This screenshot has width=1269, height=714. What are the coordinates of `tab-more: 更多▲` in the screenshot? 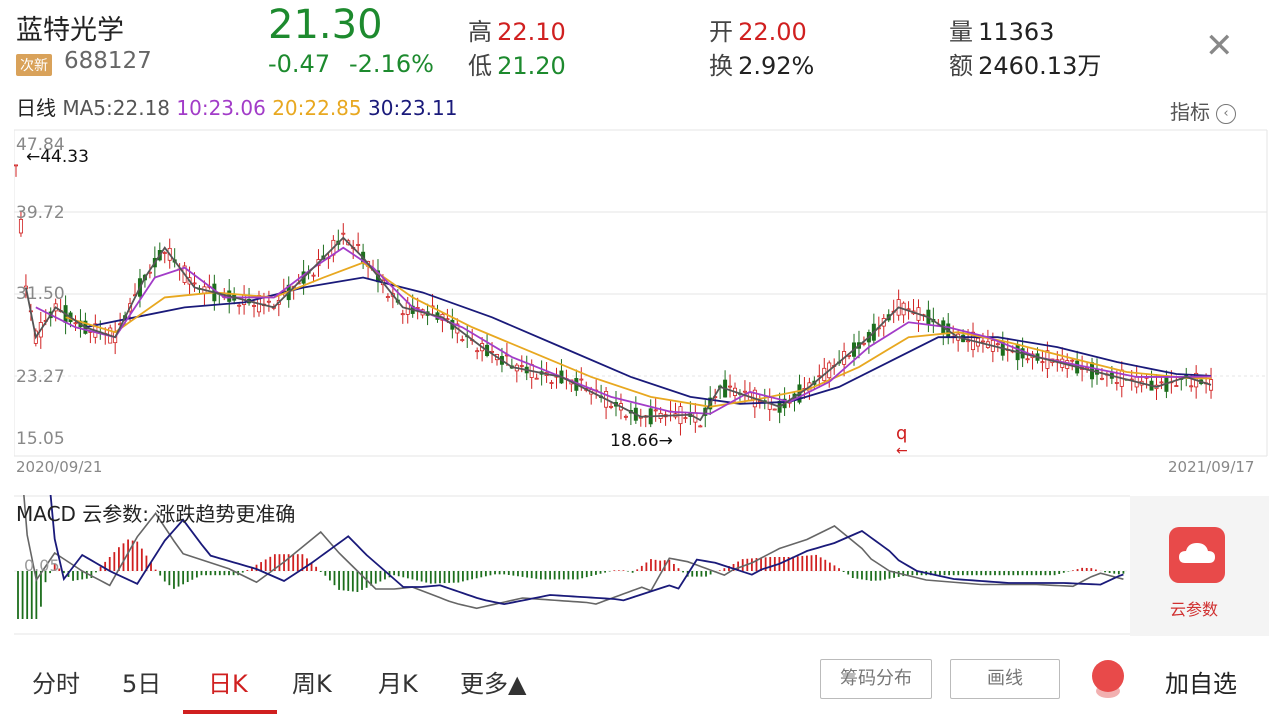 It's located at (493, 681).